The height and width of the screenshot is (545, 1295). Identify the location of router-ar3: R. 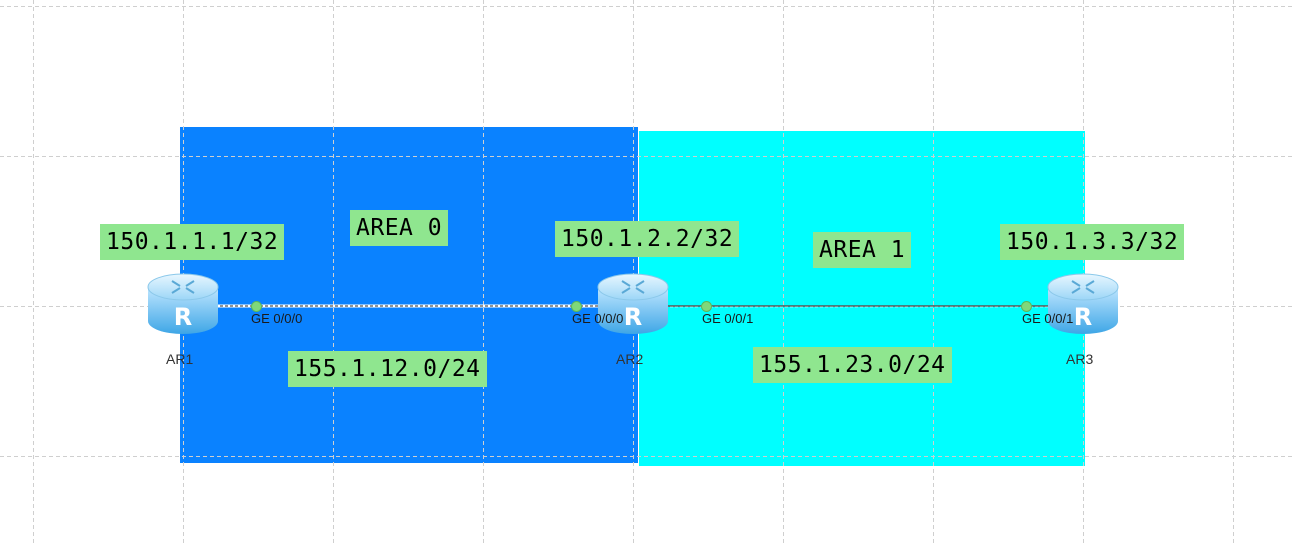
(1083, 305).